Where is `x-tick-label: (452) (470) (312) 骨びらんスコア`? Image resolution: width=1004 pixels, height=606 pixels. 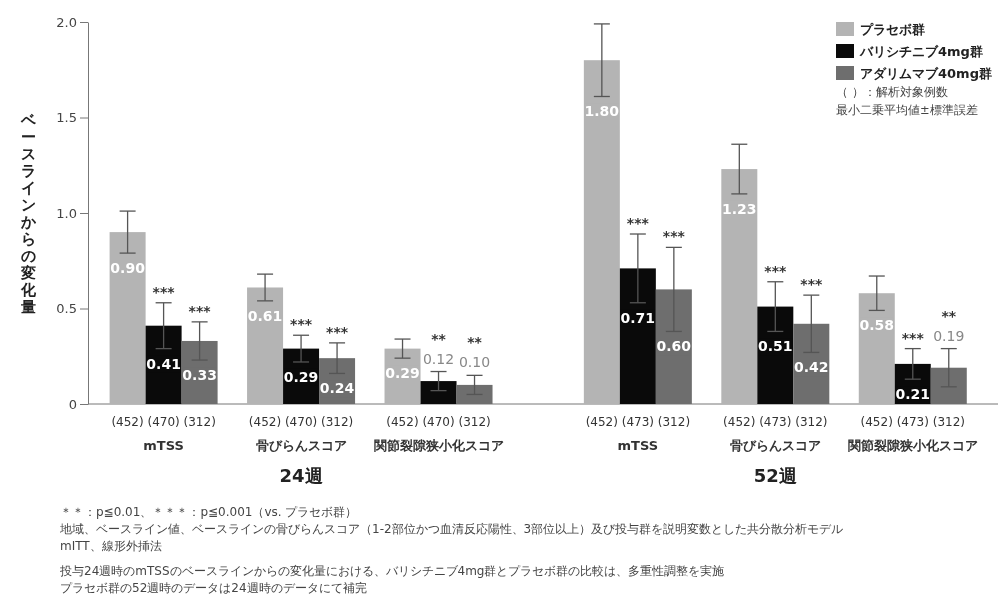 x-tick-label: (452) (470) (312) 骨びらんスコア is located at coordinates (301, 434).